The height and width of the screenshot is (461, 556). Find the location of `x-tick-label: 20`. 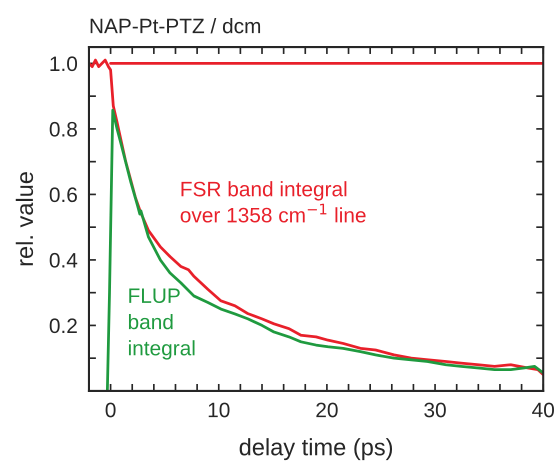

x-tick-label: 20 is located at coordinates (327, 410).